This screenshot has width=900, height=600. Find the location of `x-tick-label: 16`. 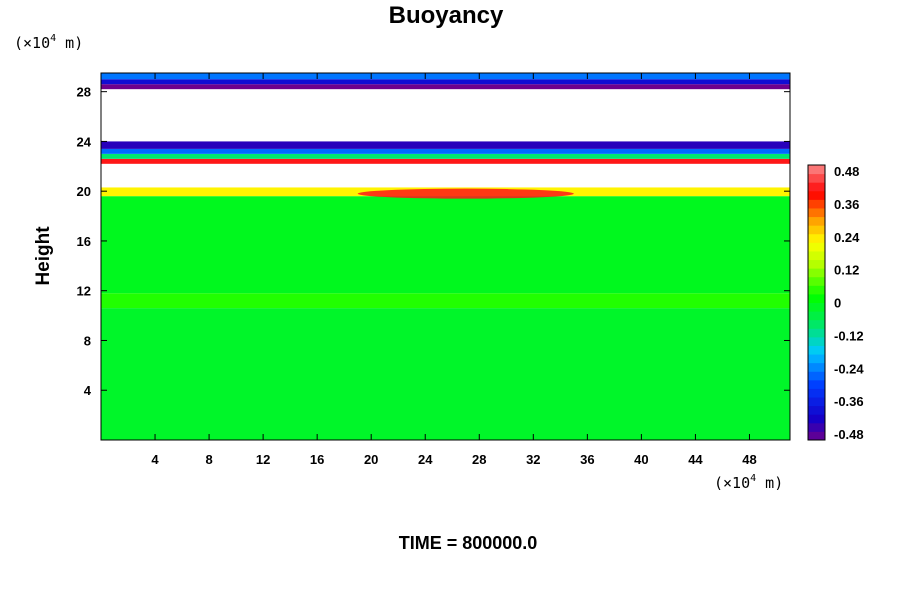

x-tick-label: 16 is located at coordinates (317, 459).